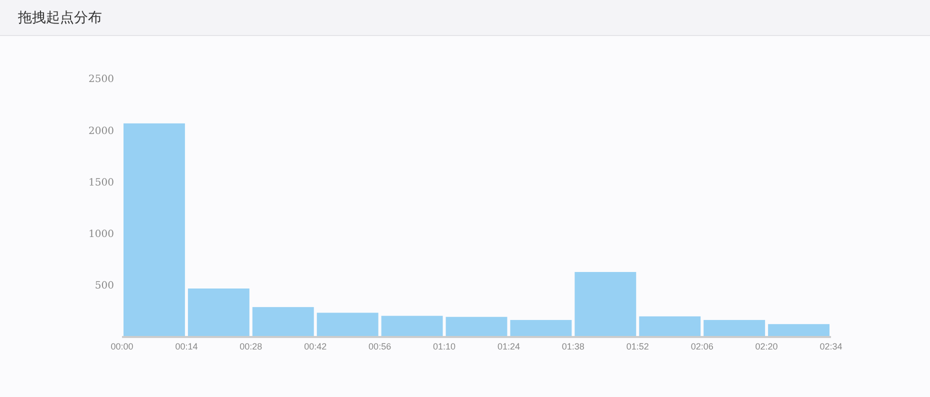  I want to click on y-tick-label: 2000, so click(101, 131).